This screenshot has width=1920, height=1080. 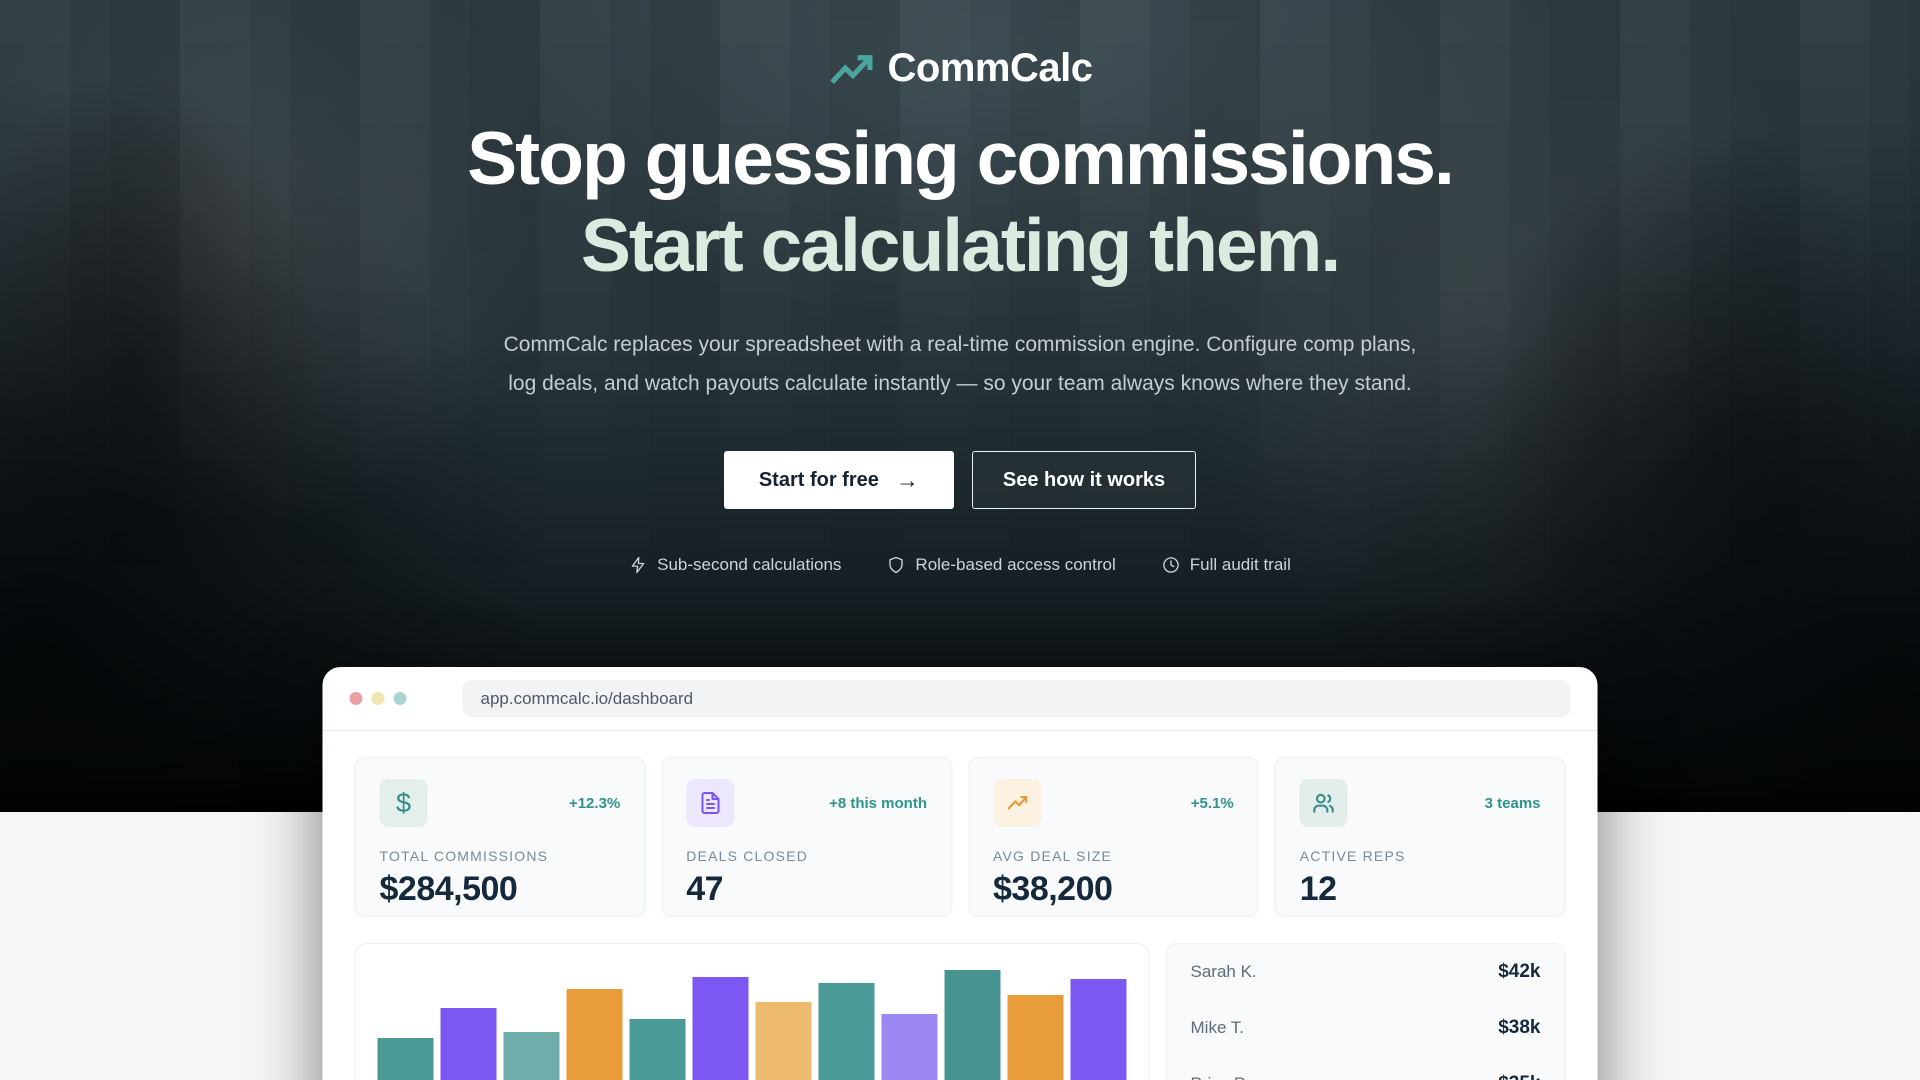 I want to click on brand-logo: CommCalc, so click(x=960, y=68).